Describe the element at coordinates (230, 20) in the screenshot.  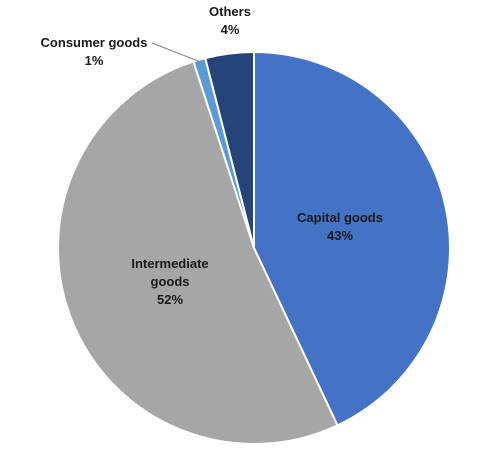
I see `slice-label-others: Others 4%` at that location.